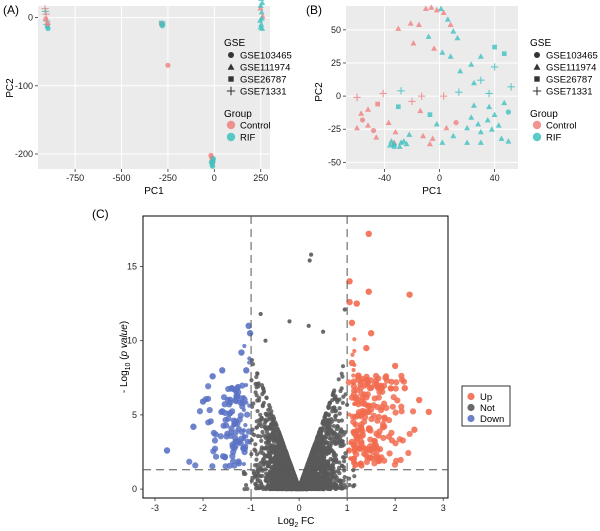 The width and height of the screenshot is (600, 531). Describe the element at coordinates (537, 55) in the screenshot. I see `legend-circle-icon` at that location.